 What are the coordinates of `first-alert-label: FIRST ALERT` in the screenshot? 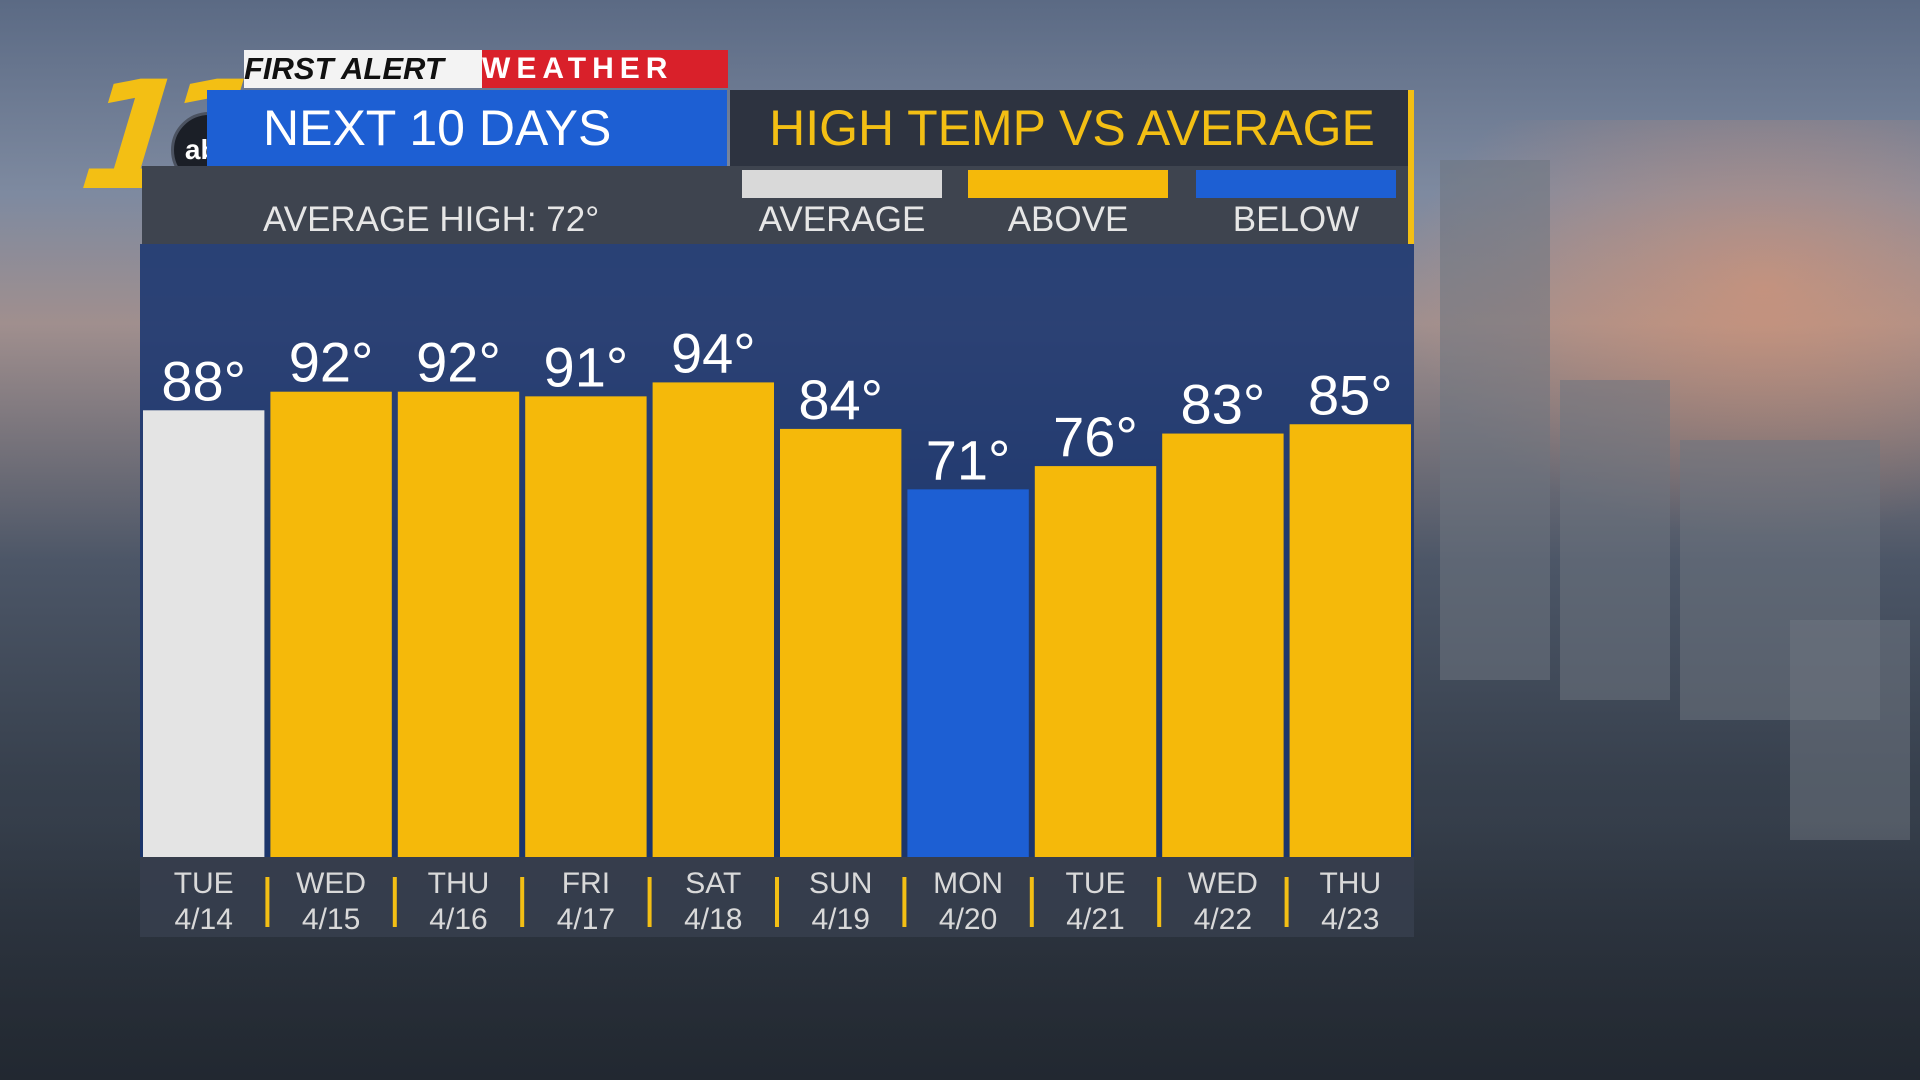 It's located at (363, 69).